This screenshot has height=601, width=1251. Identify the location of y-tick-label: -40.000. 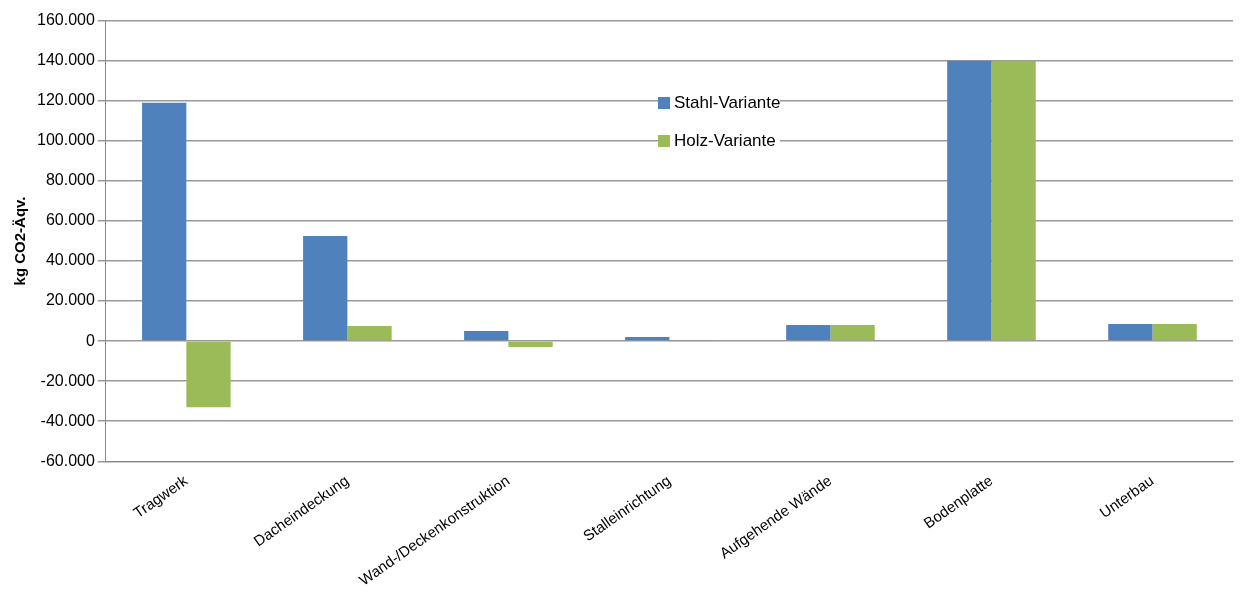
(67, 420).